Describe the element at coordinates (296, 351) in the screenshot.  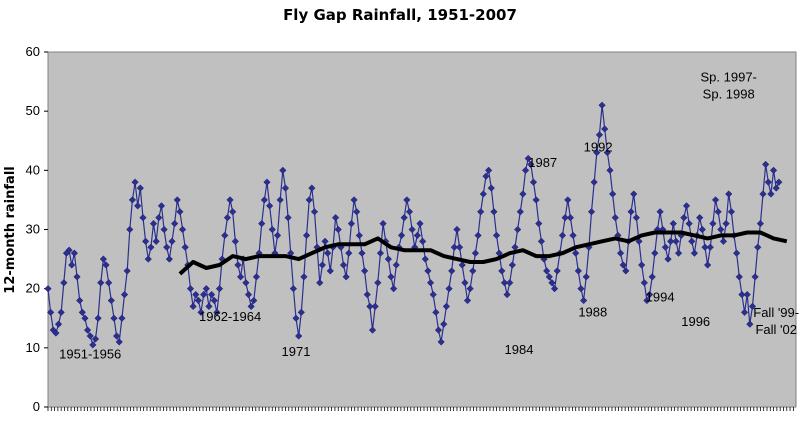
I see `annotation-label: 1971` at that location.